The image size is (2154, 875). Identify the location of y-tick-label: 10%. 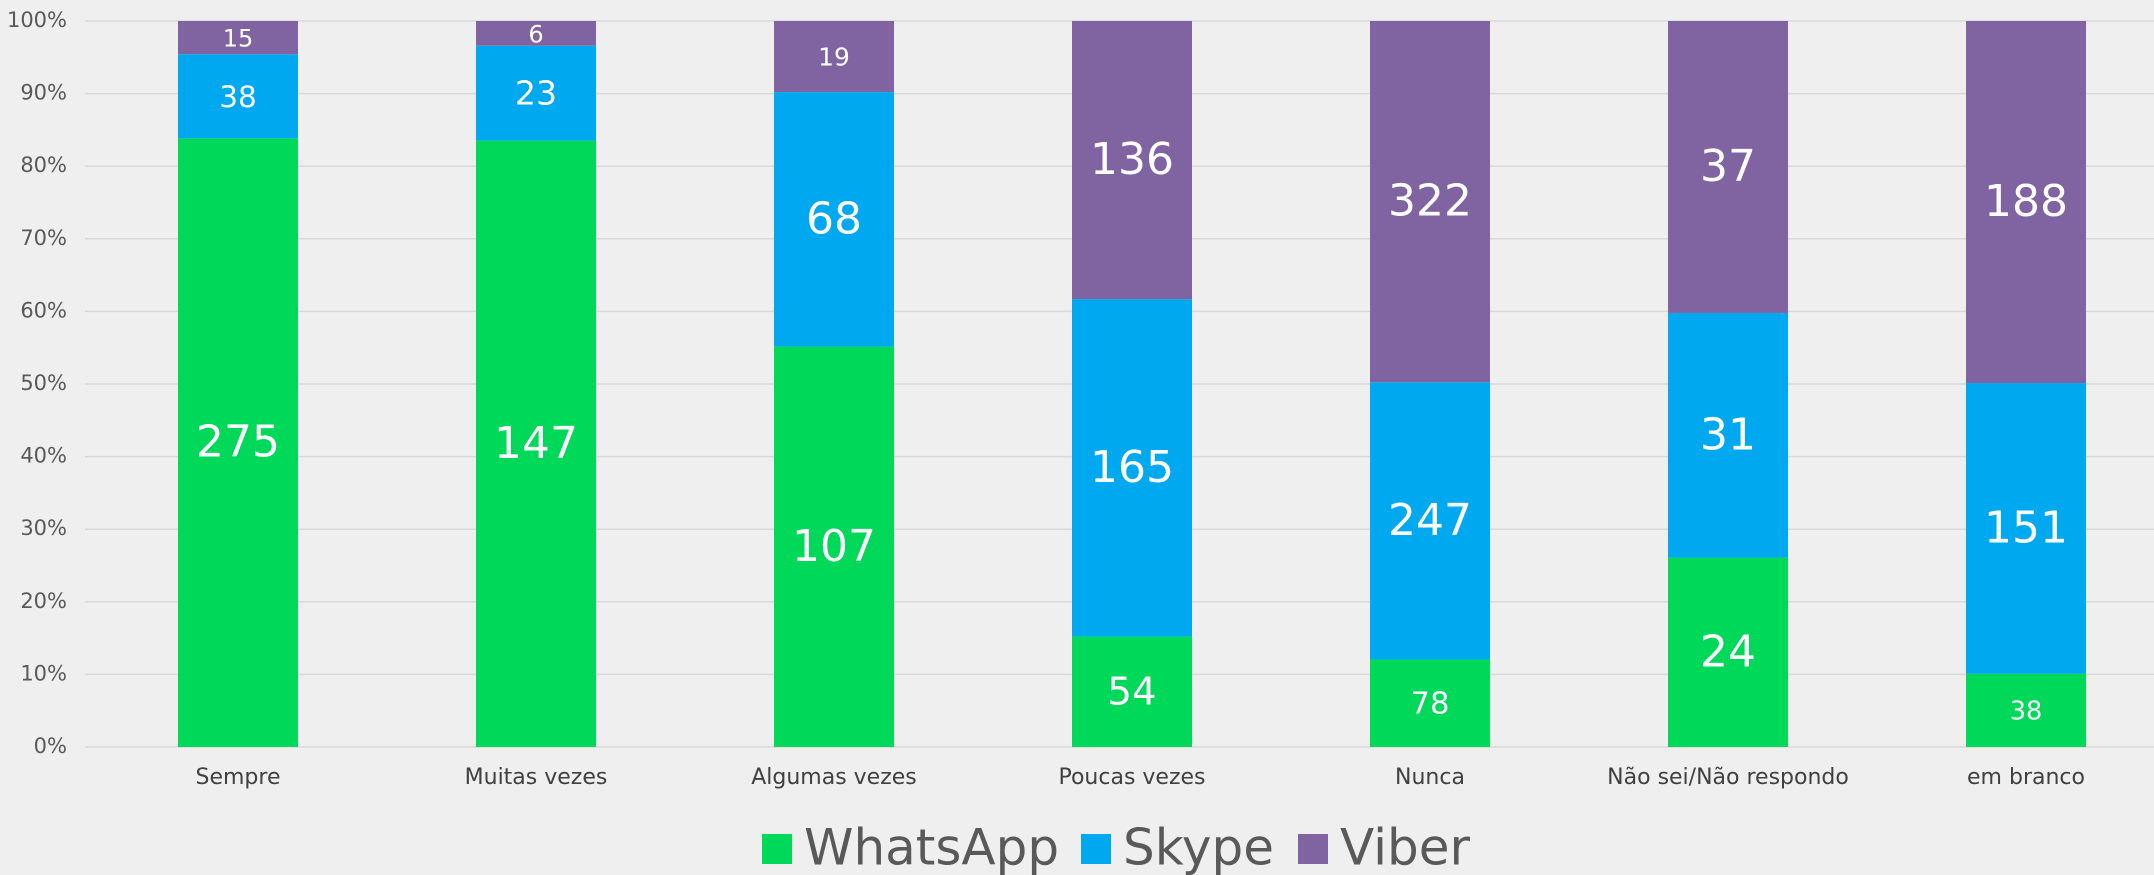
(43, 673).